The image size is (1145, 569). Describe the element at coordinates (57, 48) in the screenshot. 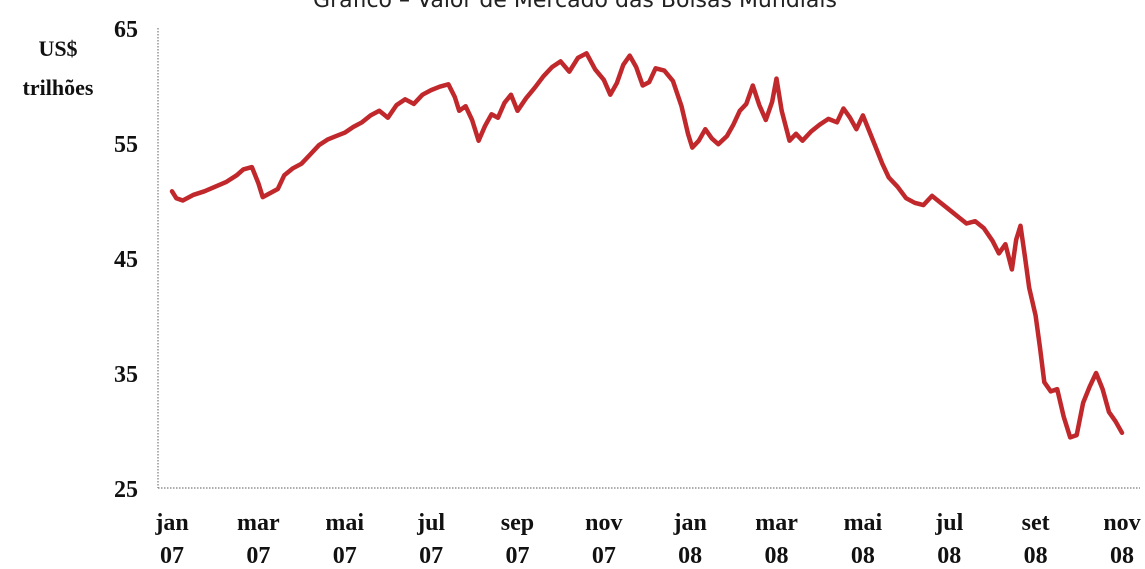

I see `y-axis-label-line-1: US$` at that location.